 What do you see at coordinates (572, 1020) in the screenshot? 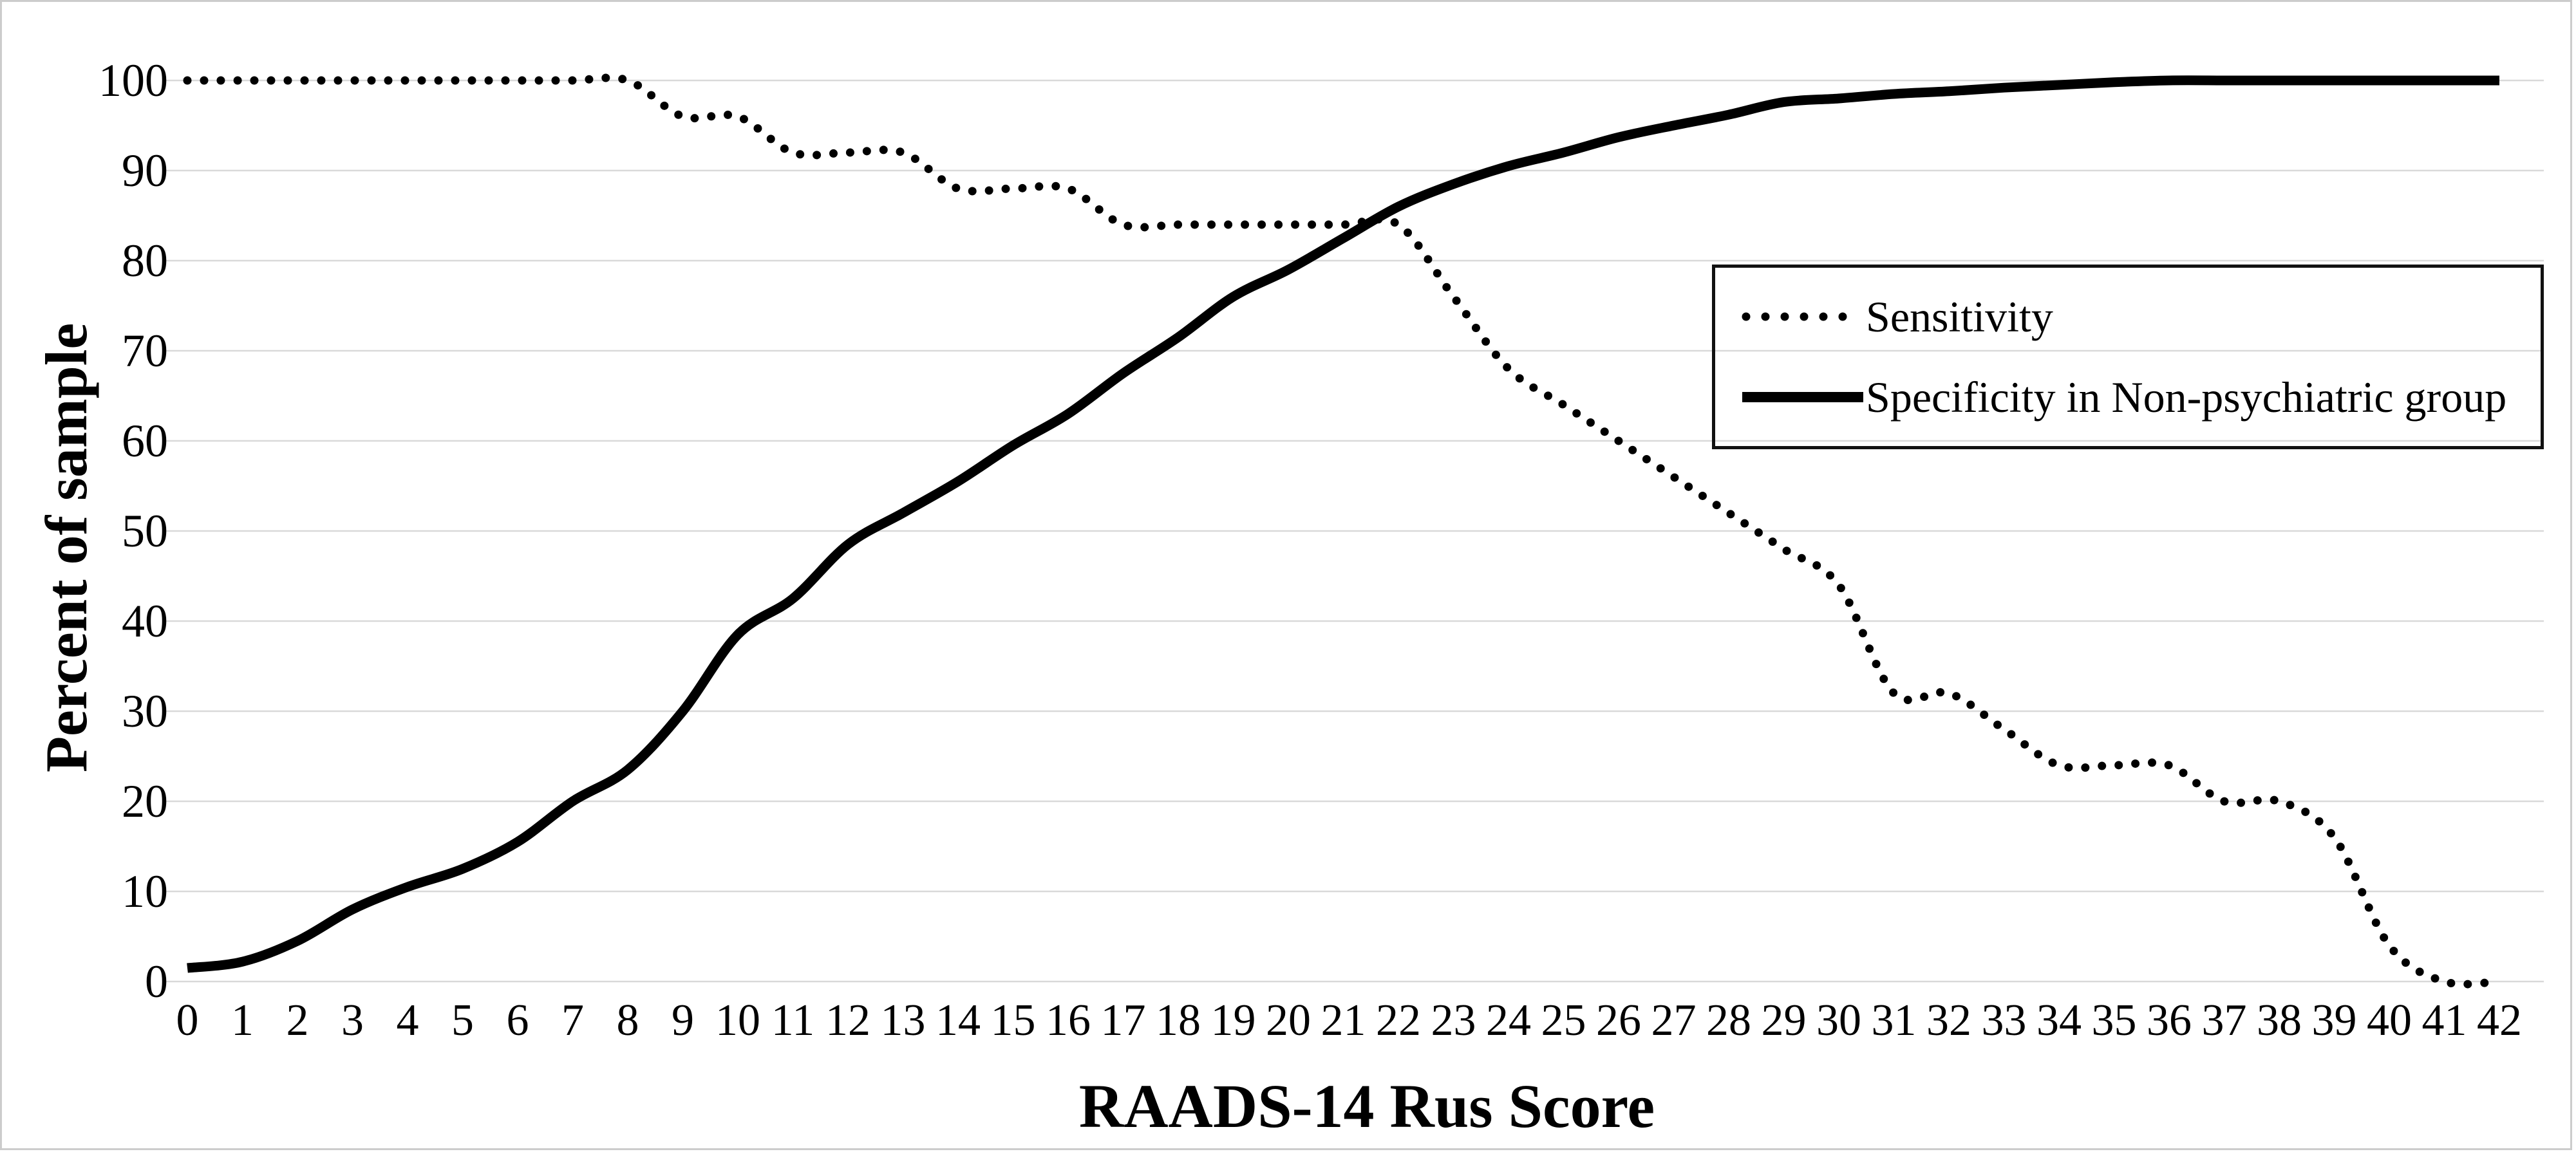
I see `x-tick-label-7: 7` at bounding box center [572, 1020].